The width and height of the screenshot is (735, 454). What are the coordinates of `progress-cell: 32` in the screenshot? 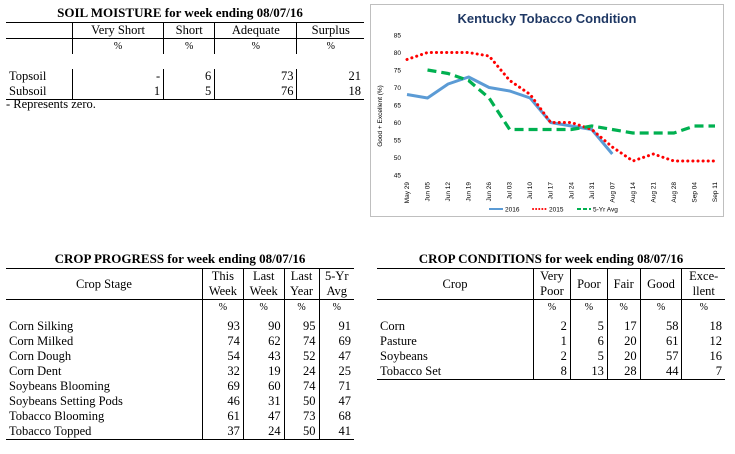 It's located at (223, 371).